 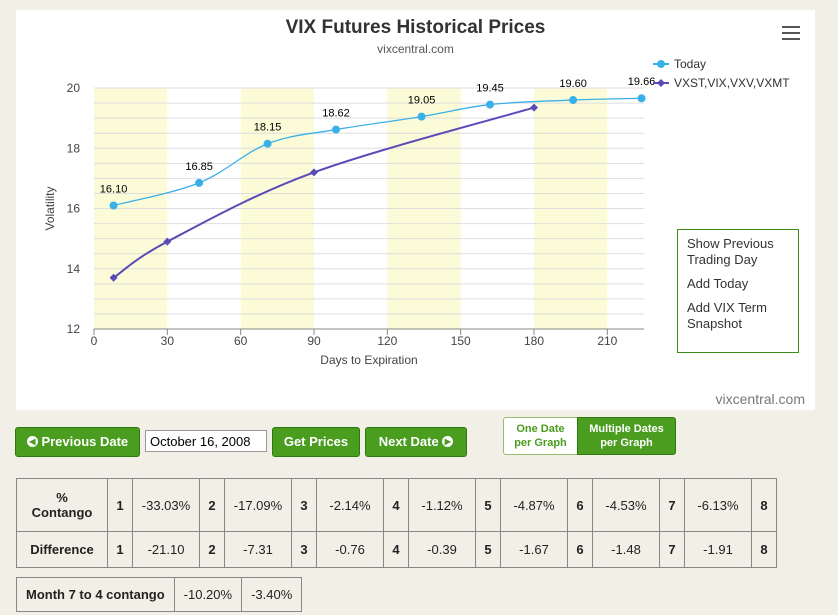 I want to click on difference-value: -0.76, so click(x=350, y=549).